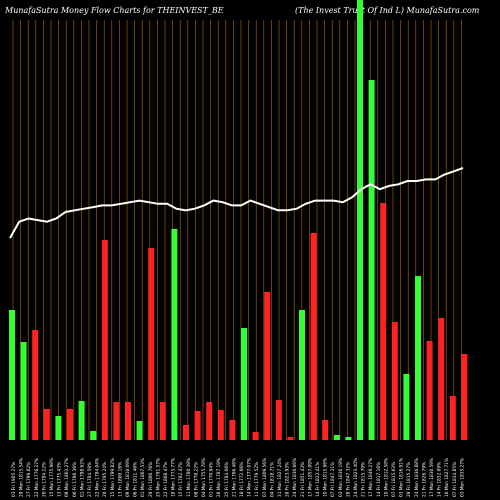 The image size is (500, 500). What do you see at coordinates (303, 479) in the screenshot?
I see `x-tick-label: 21 Fri 1851.43%` at bounding box center [303, 479].